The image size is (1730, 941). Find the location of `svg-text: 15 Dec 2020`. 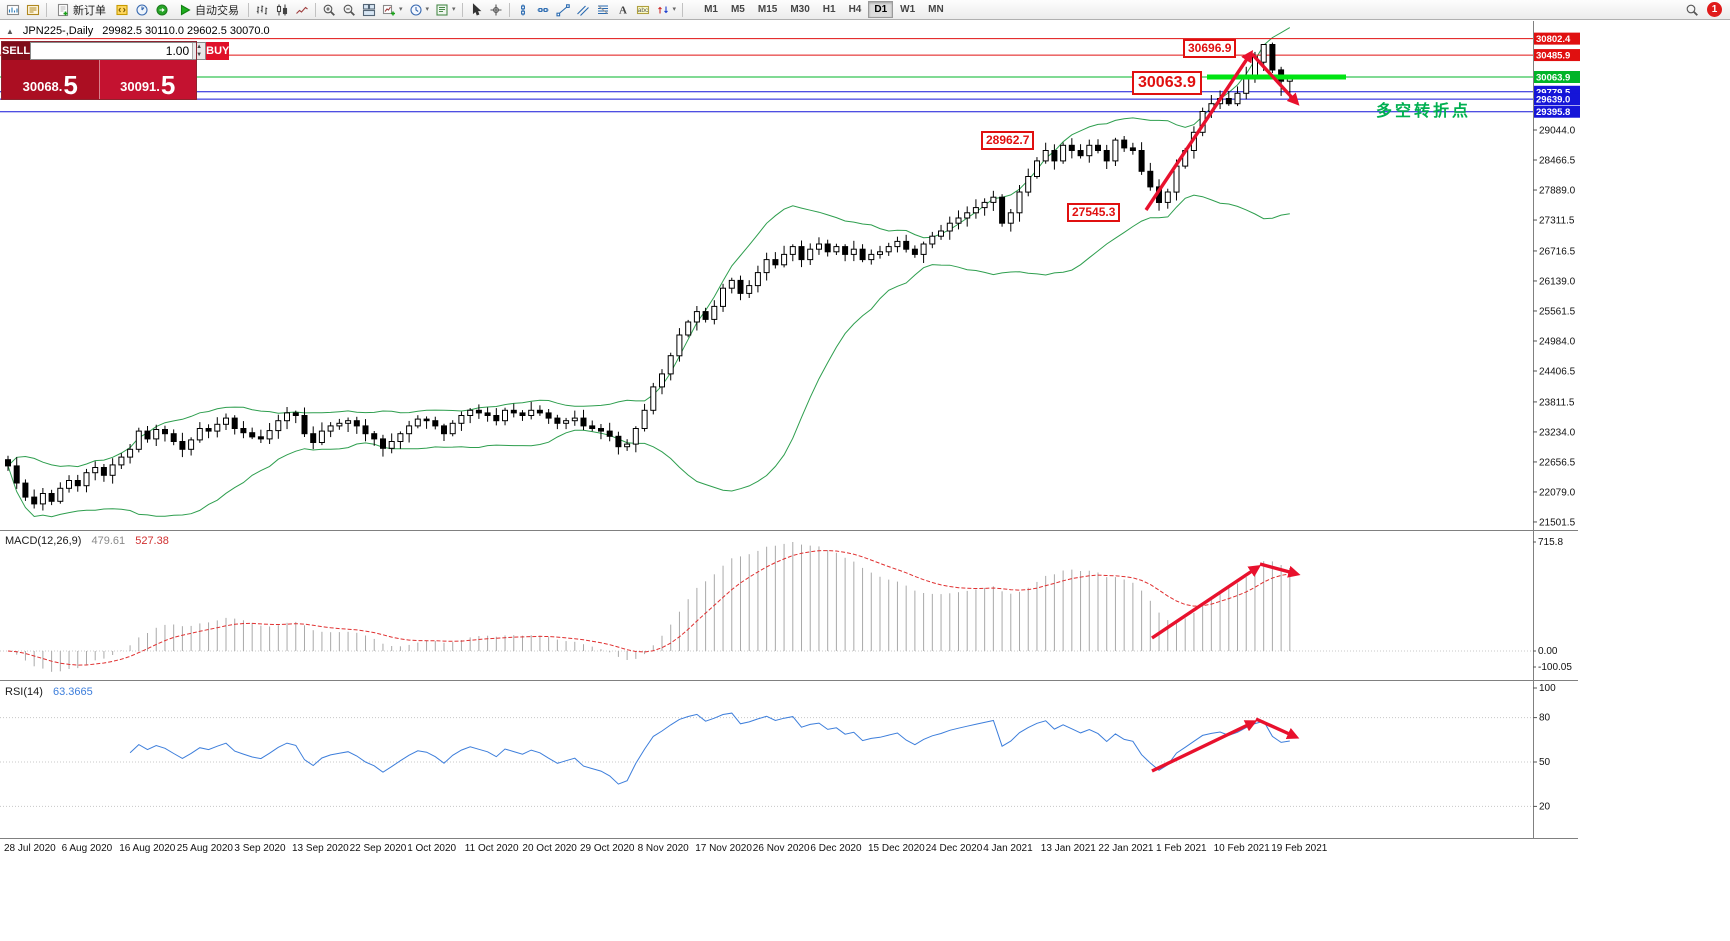

svg-text: 15 Dec 2020 is located at coordinates (896, 848).